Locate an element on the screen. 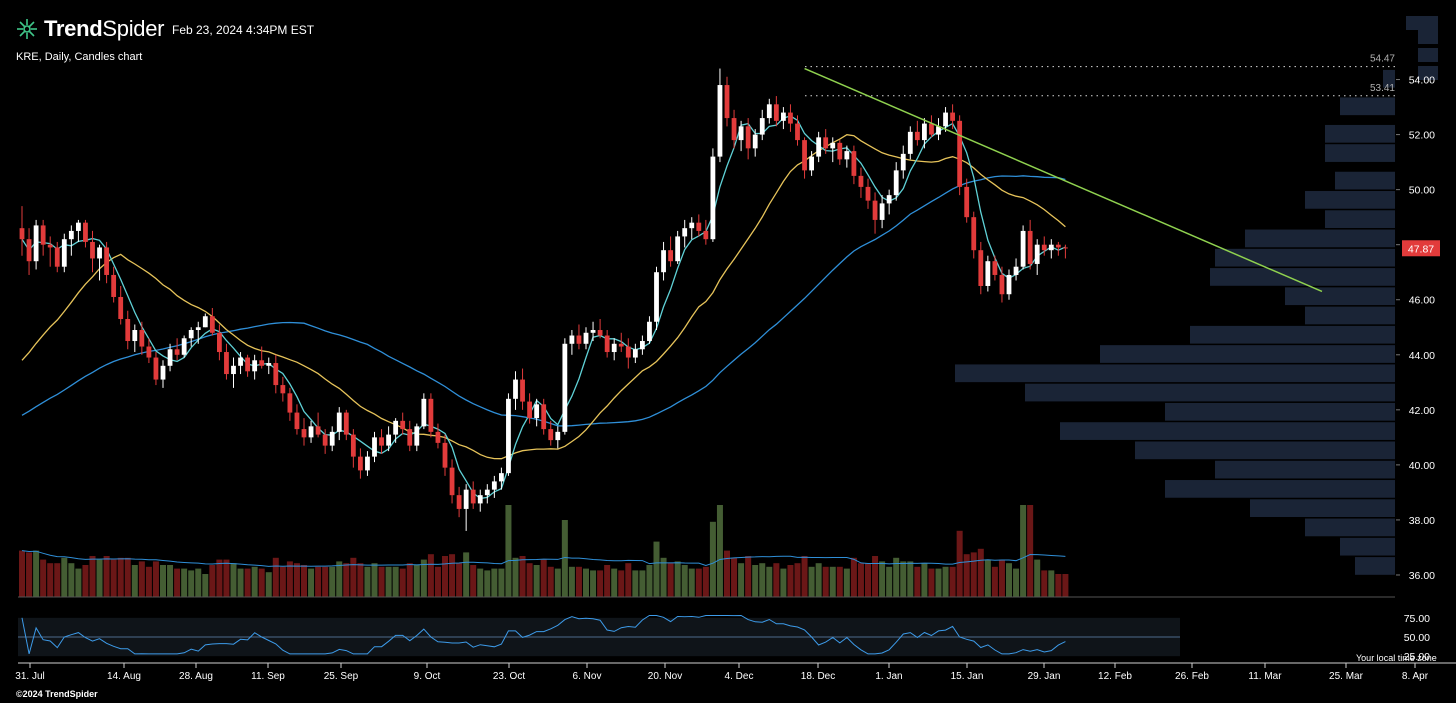 The width and height of the screenshot is (1456, 703). trendline is located at coordinates (1063, 180).